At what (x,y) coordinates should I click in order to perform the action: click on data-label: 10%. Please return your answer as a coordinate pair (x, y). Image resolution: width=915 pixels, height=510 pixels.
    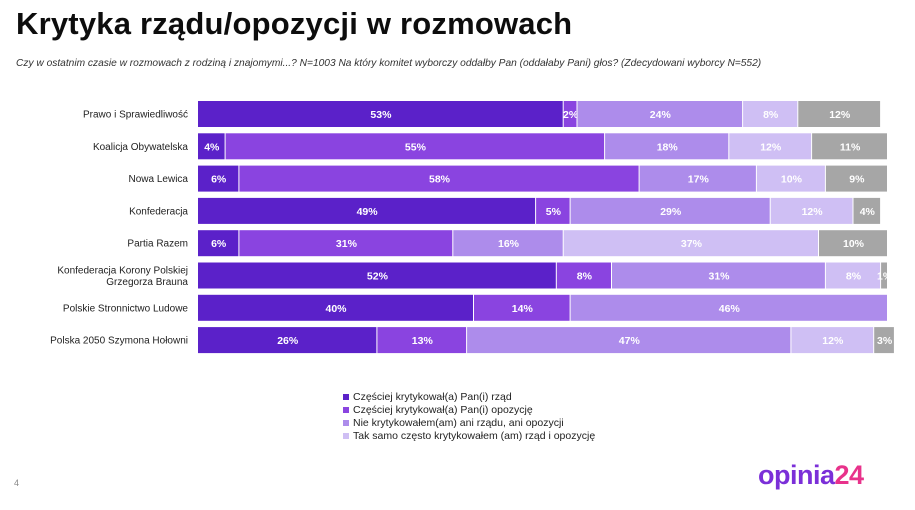
    Looking at the image, I should click on (854, 244).